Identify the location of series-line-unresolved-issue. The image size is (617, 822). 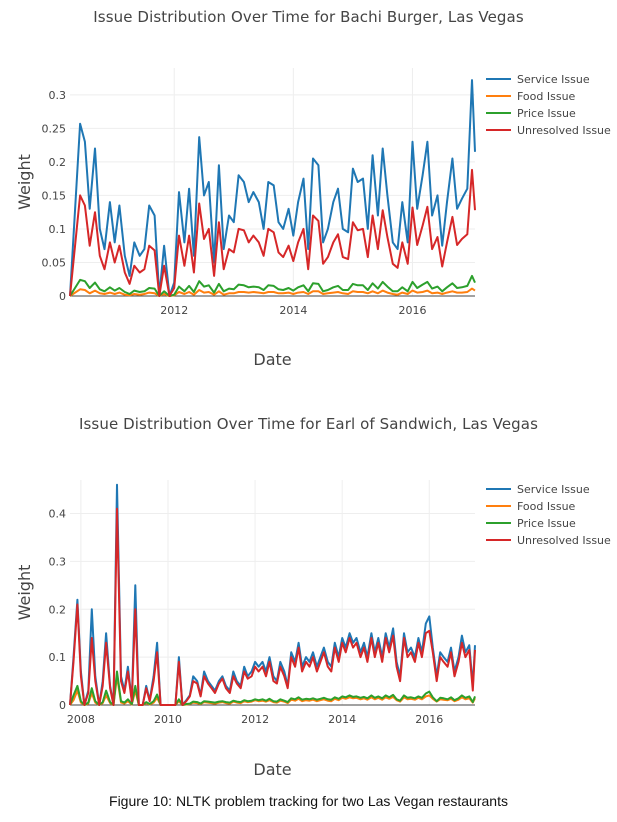
(272, 232).